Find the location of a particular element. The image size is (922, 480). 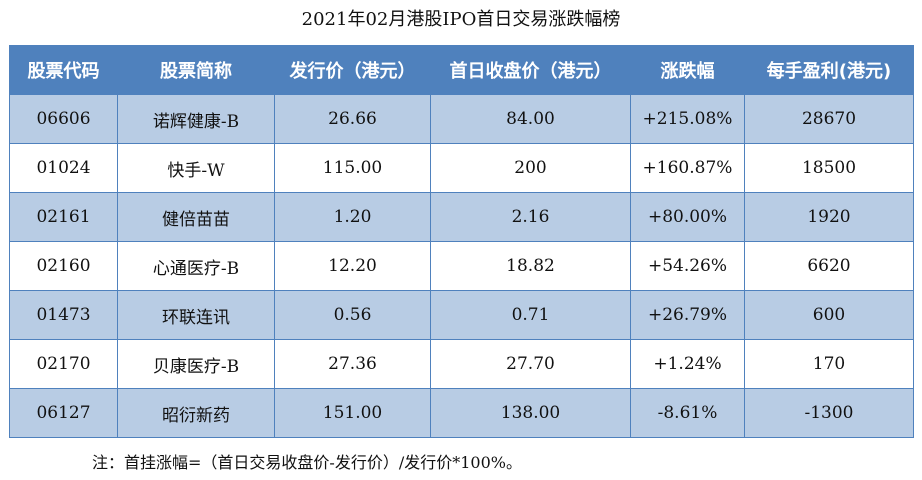

cell-issue-price: 26.66 is located at coordinates (352, 119).